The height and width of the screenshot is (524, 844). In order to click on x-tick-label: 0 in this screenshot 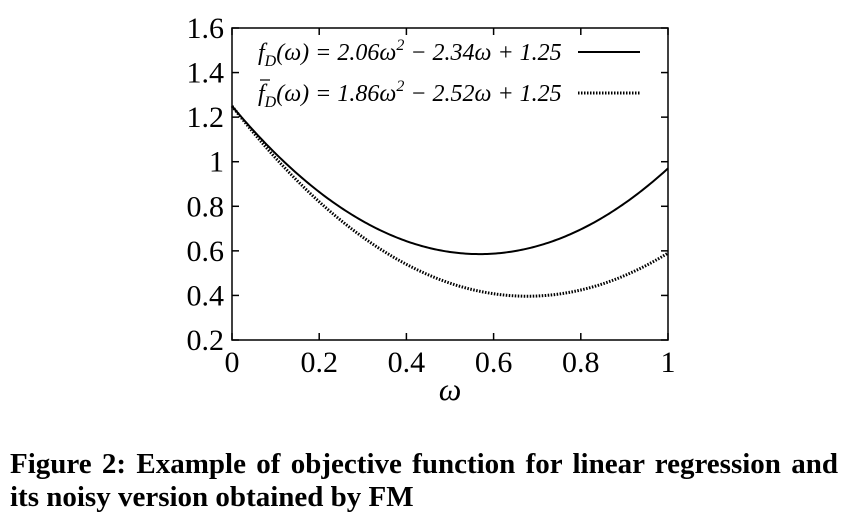, I will do `click(232, 362)`.